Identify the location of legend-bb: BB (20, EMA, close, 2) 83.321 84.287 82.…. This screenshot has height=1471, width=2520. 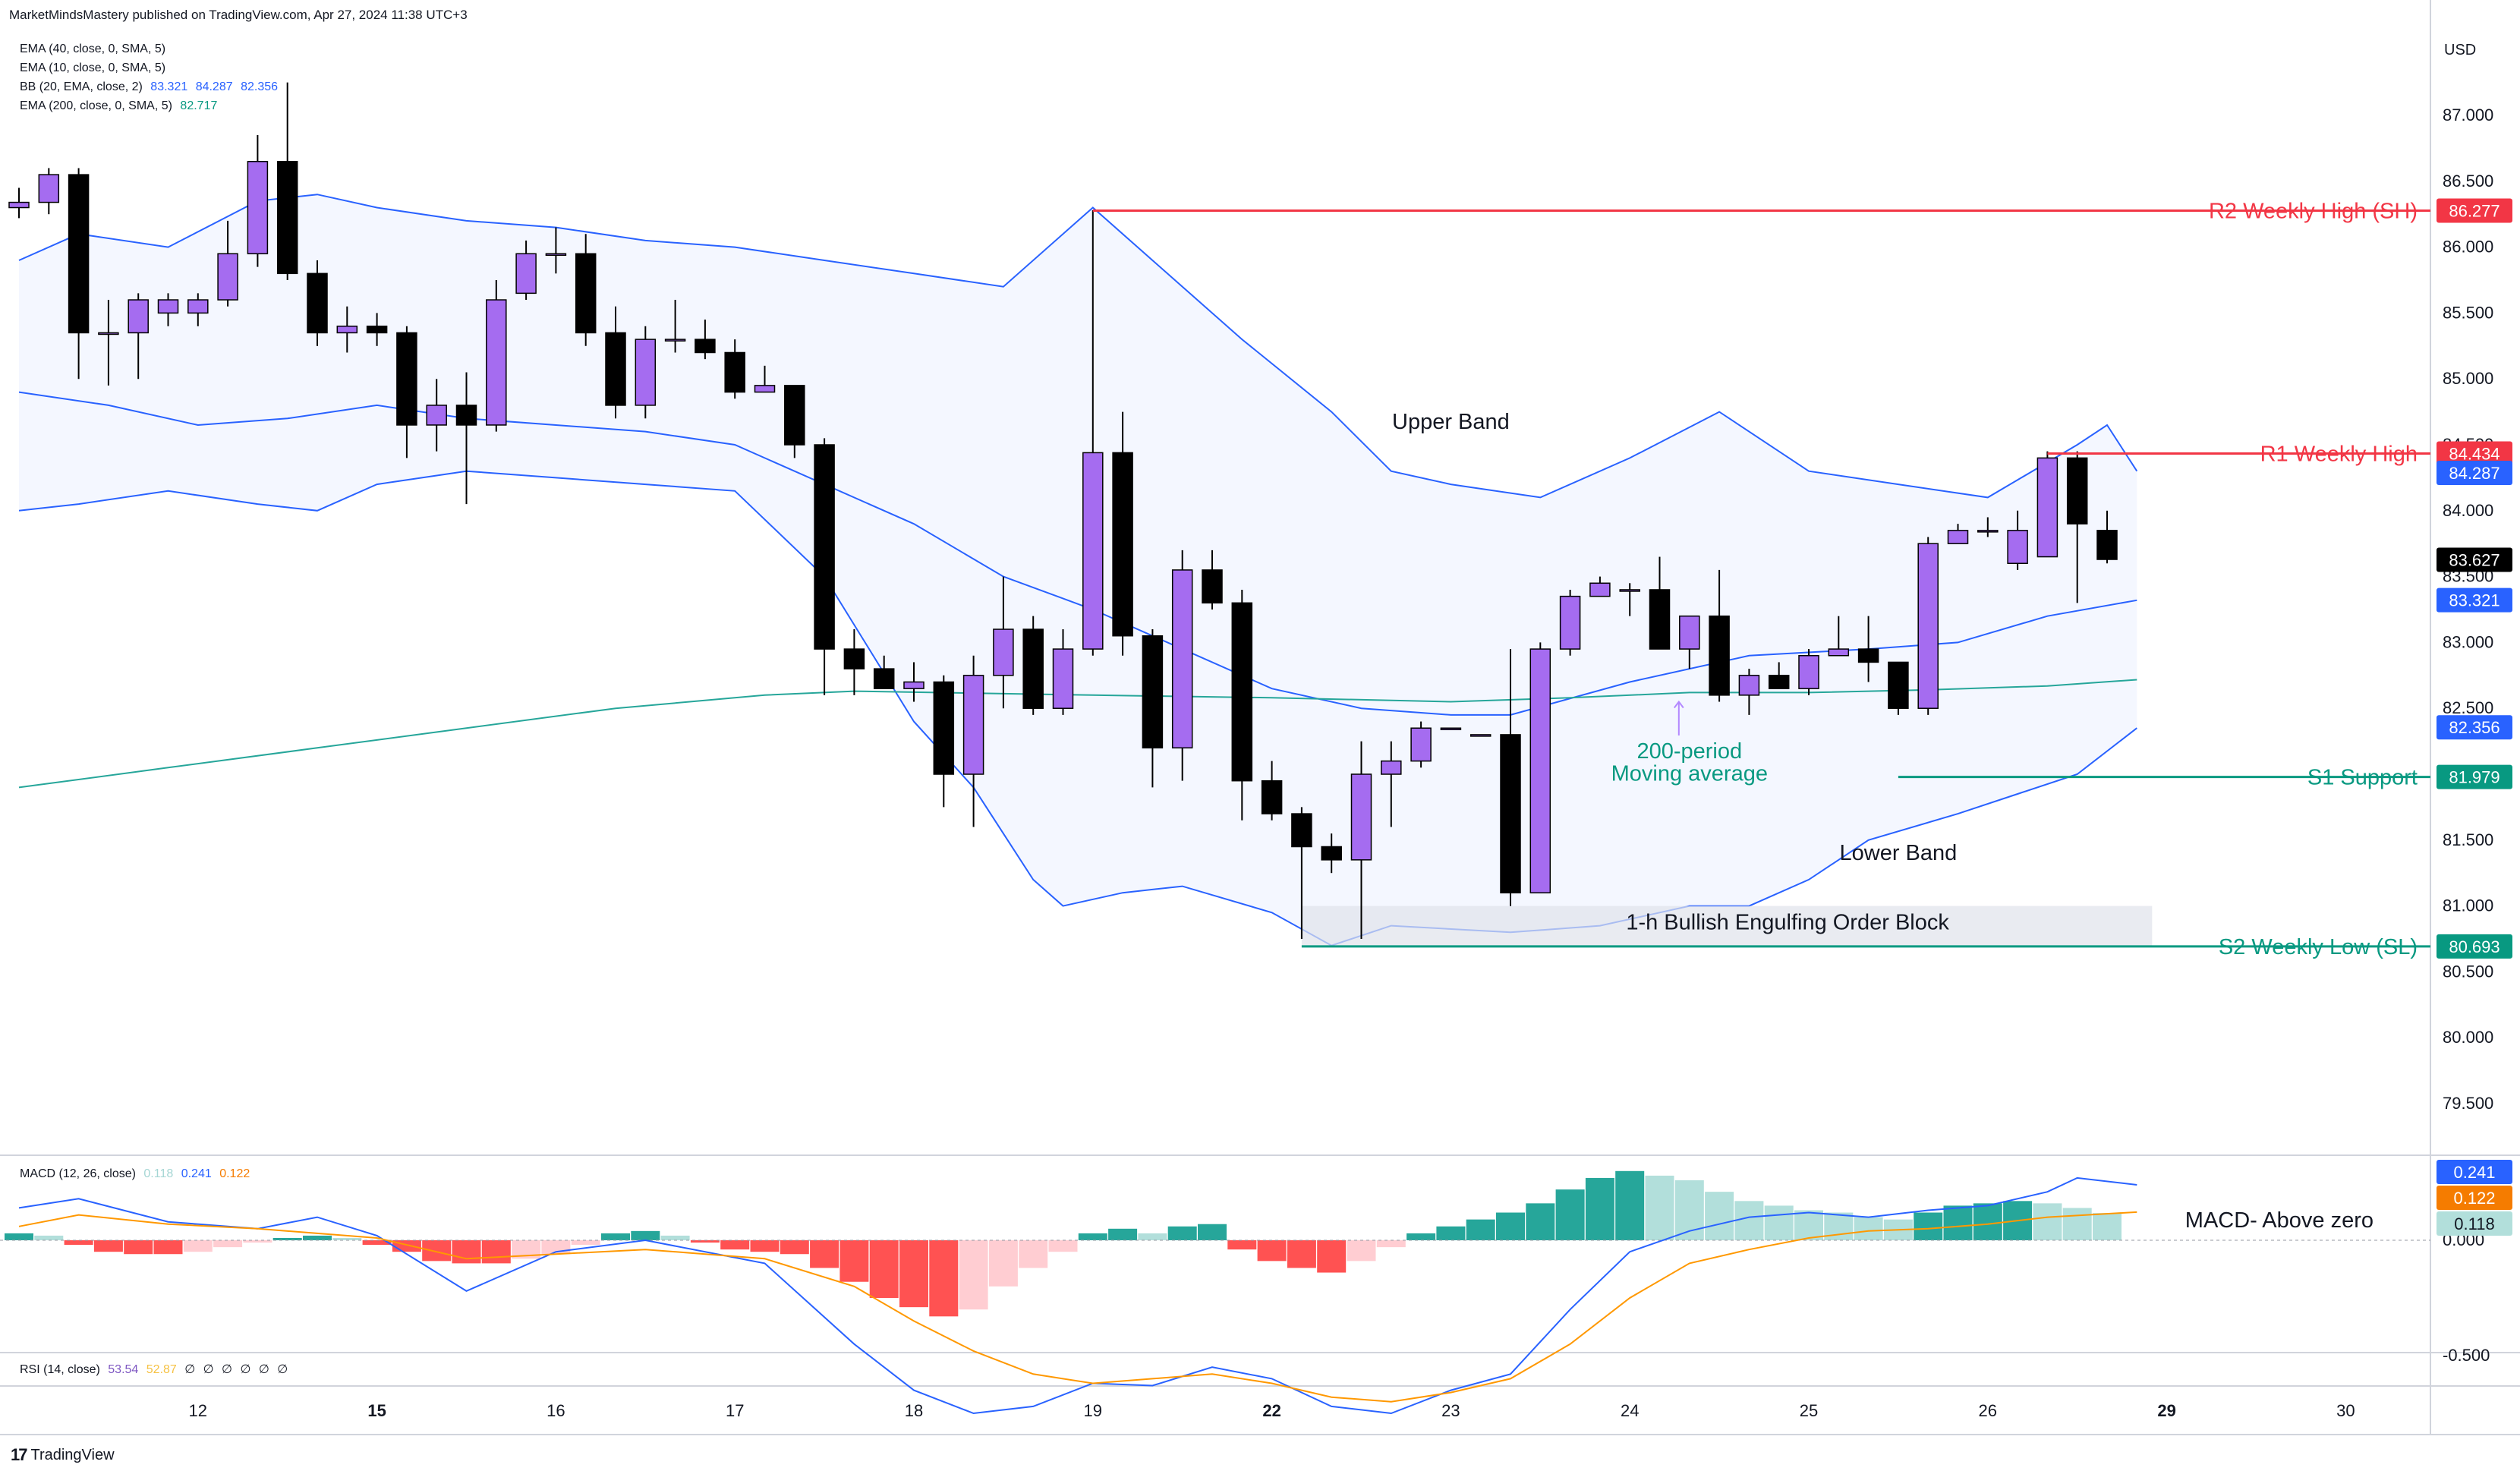
(149, 87).